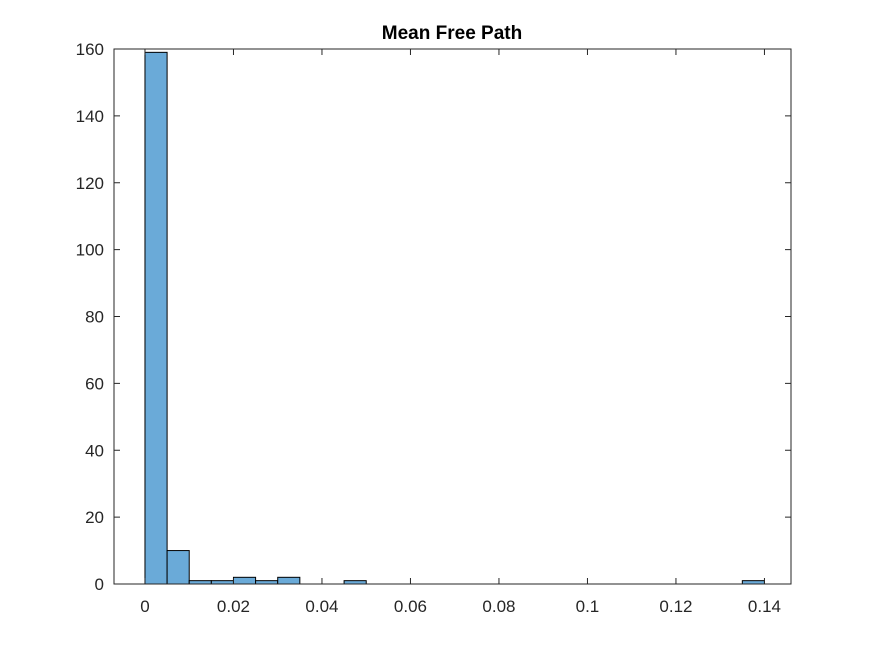 This screenshot has height=656, width=875. What do you see at coordinates (321, 606) in the screenshot?
I see `x-tick-label: 0.04` at bounding box center [321, 606].